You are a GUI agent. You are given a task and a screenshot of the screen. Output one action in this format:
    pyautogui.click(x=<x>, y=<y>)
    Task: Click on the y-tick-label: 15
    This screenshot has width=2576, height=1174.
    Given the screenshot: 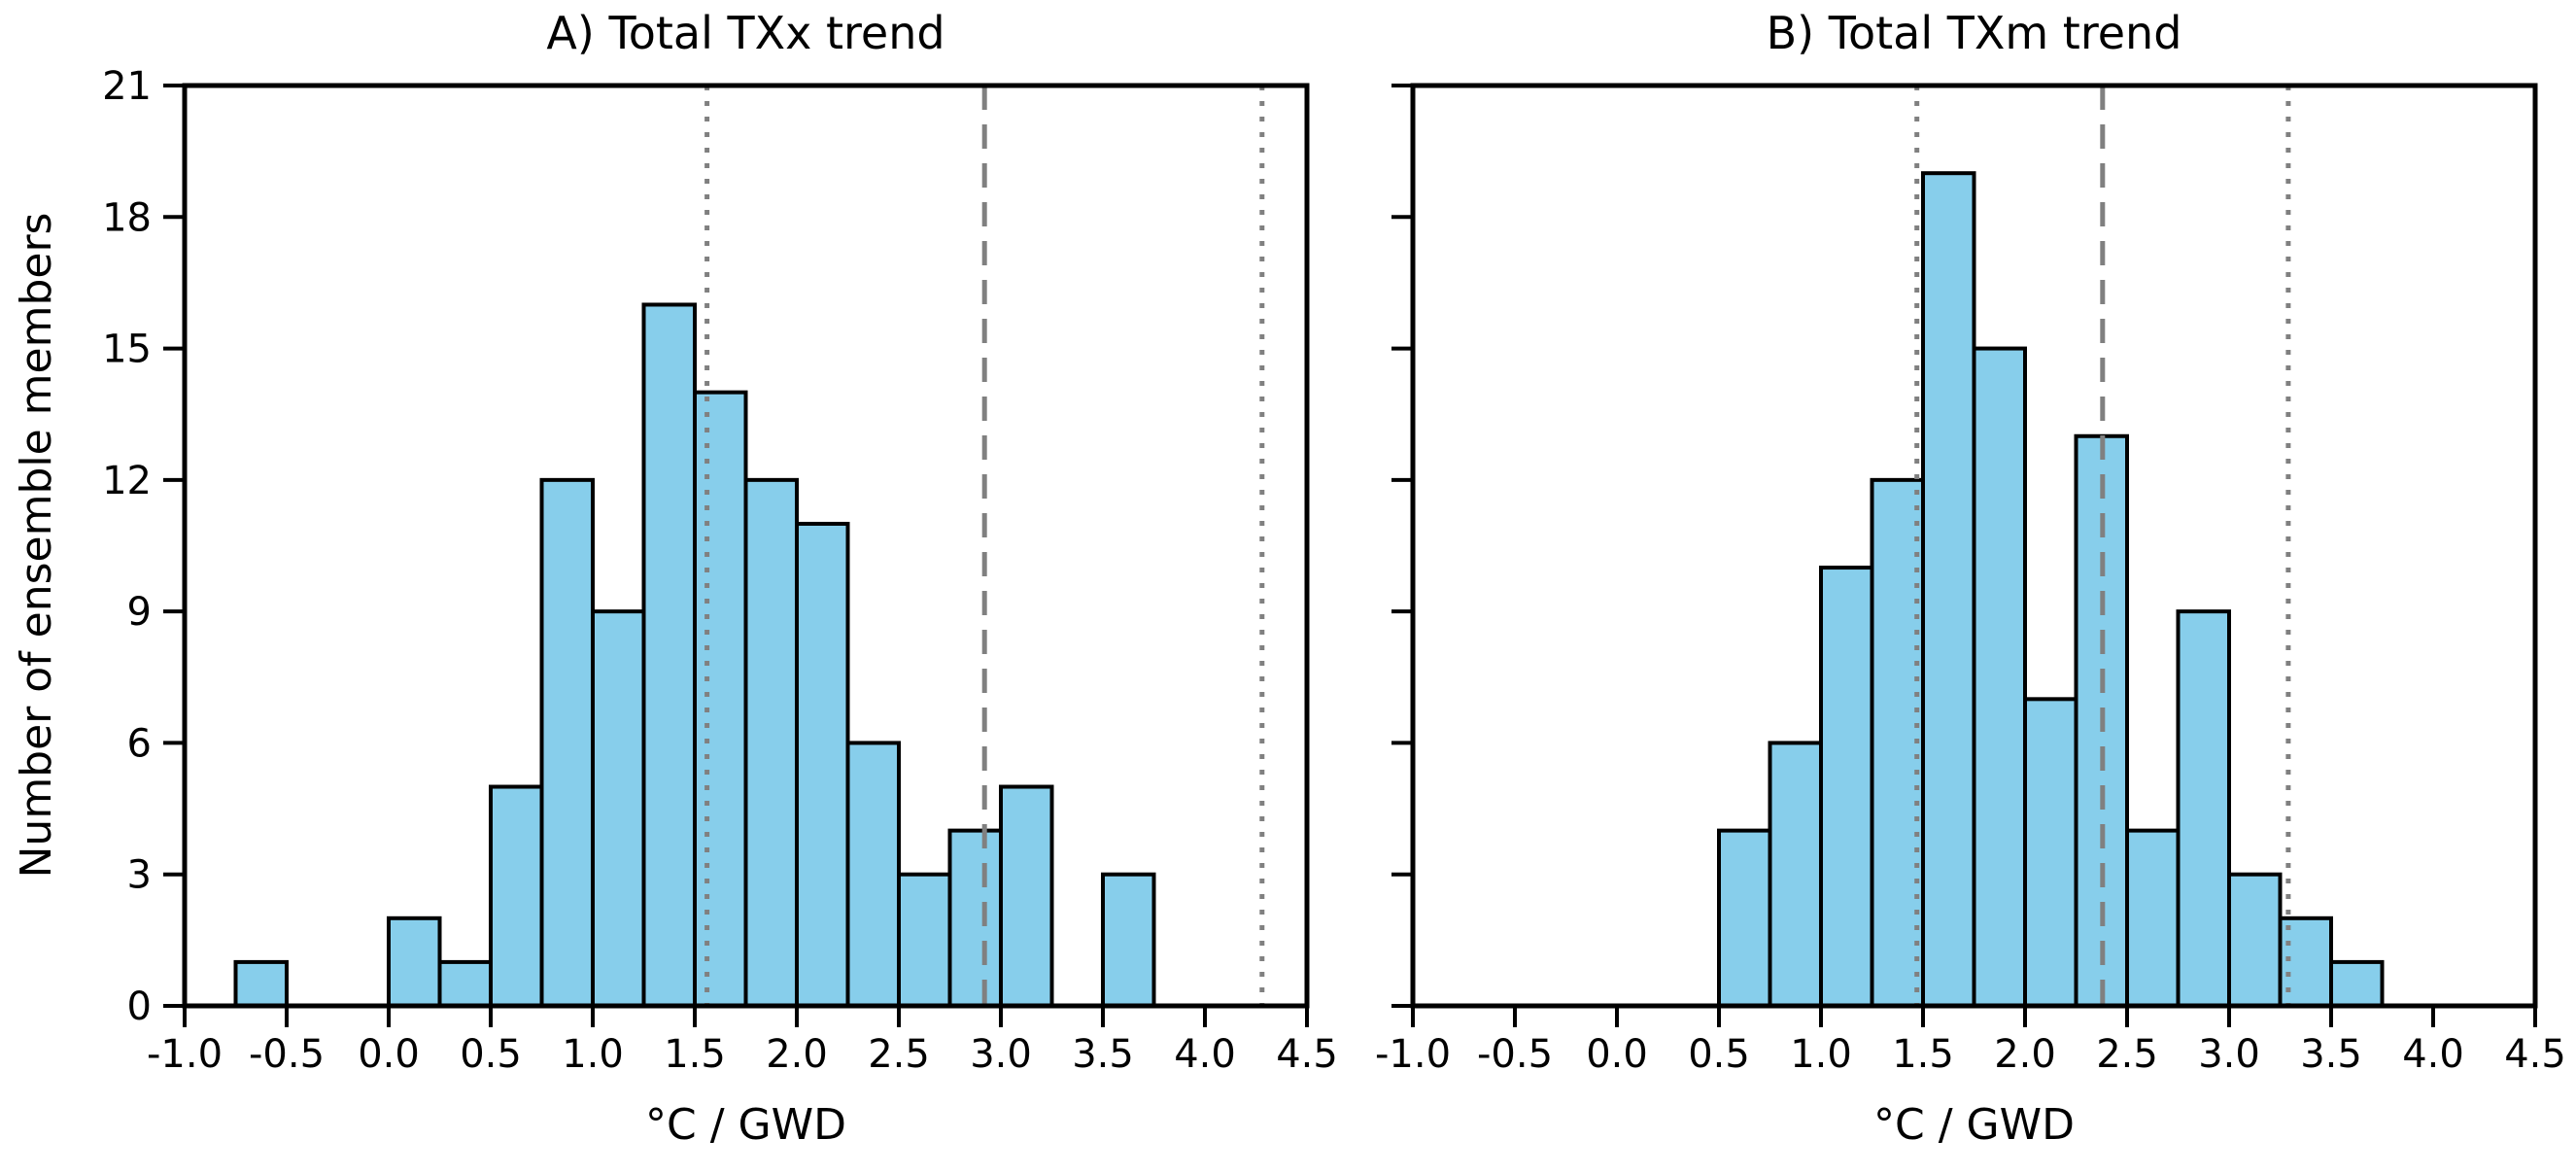 What is the action you would take?
    pyautogui.click(x=127, y=350)
    